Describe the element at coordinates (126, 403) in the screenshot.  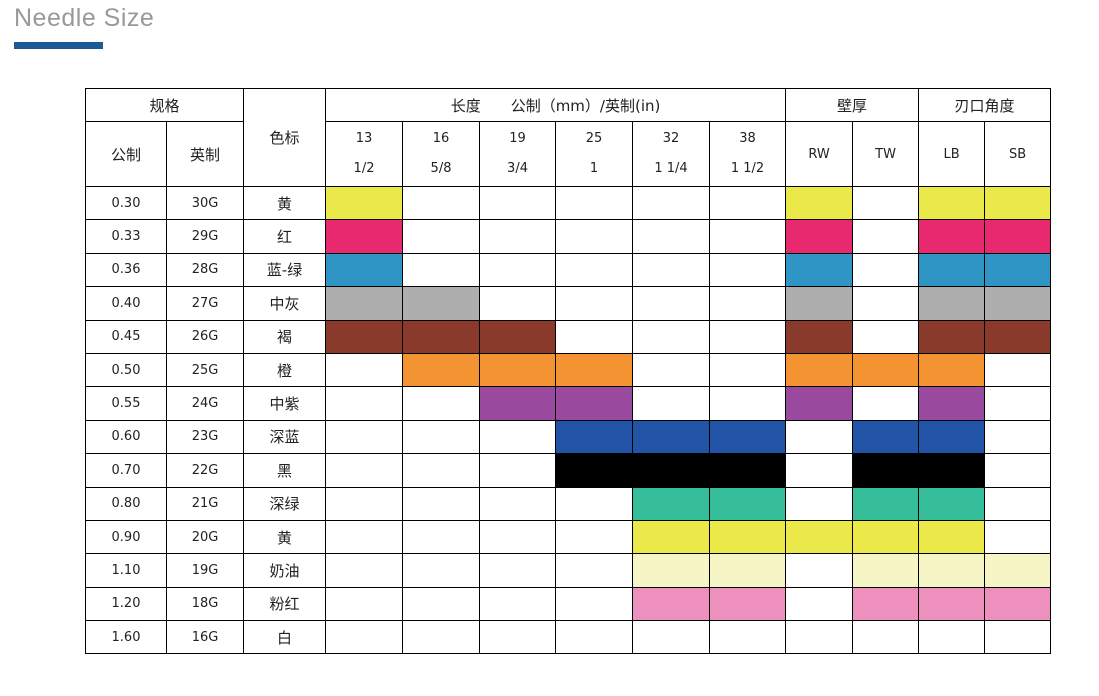
I see `metric-cell: 0.55` at that location.